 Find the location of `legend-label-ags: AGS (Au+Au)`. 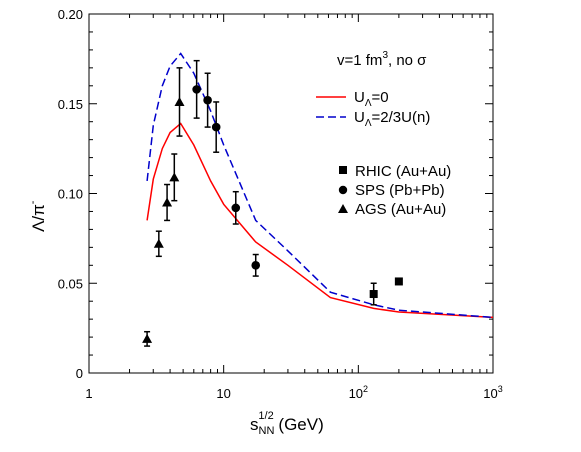

legend-label-ags: AGS (Au+Au) is located at coordinates (400, 209).